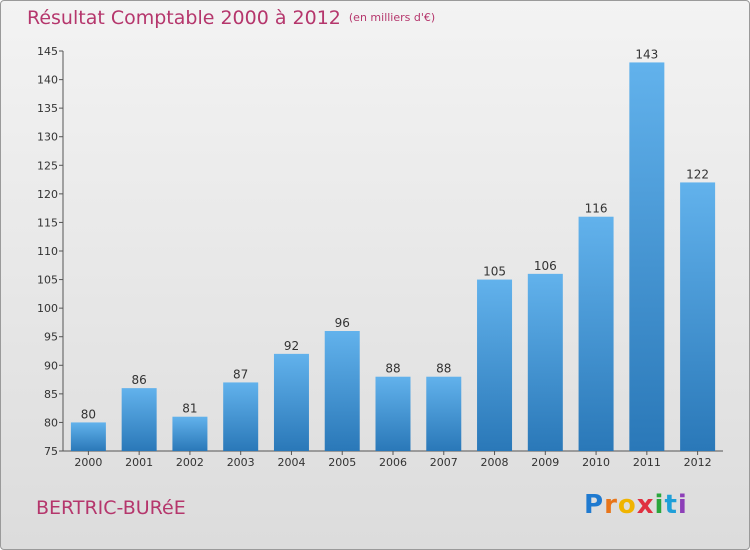  I want to click on bar-value-label: 105, so click(494, 272).